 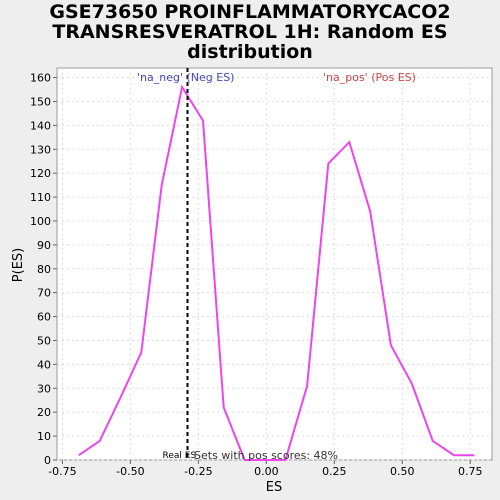 I want to click on y-tick-label: 80, so click(x=44, y=269).